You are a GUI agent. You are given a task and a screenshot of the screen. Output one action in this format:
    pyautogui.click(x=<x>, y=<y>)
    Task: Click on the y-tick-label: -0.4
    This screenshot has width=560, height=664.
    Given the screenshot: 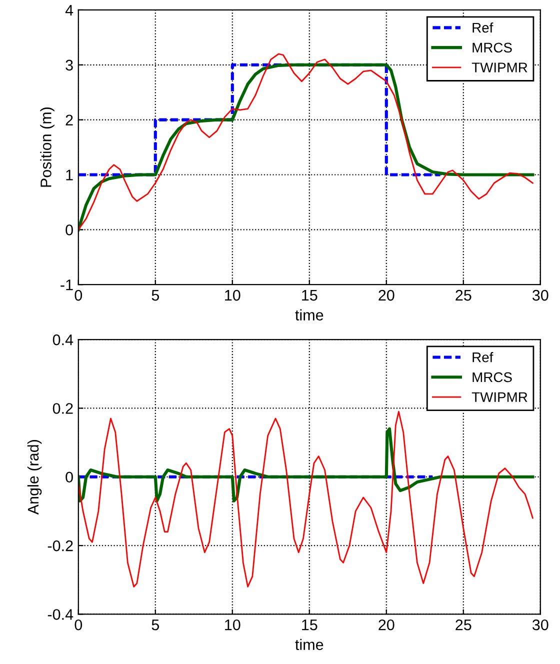 What is the action you would take?
    pyautogui.click(x=61, y=614)
    